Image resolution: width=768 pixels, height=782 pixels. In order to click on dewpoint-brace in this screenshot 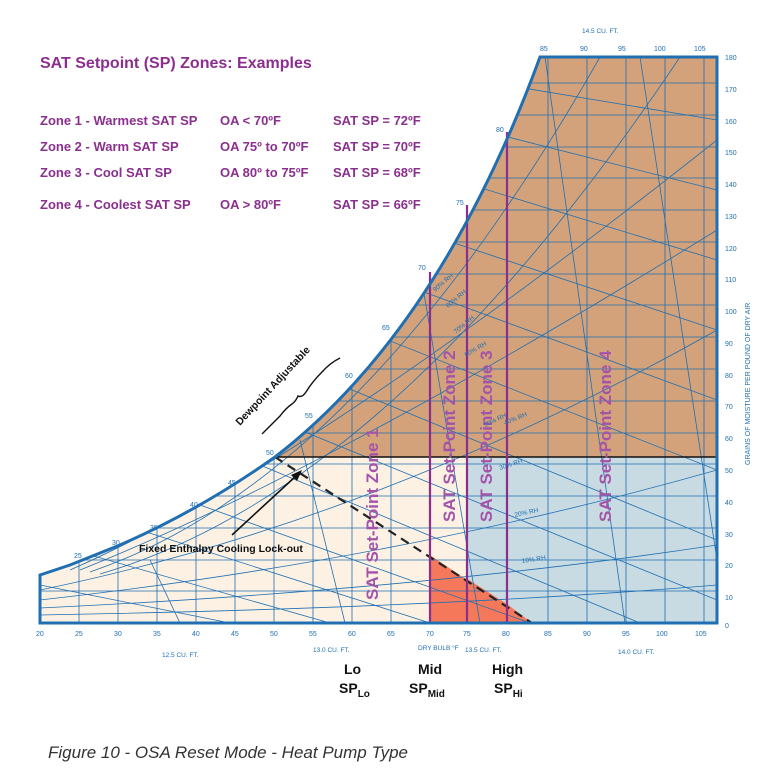, I will do `click(301, 396)`.